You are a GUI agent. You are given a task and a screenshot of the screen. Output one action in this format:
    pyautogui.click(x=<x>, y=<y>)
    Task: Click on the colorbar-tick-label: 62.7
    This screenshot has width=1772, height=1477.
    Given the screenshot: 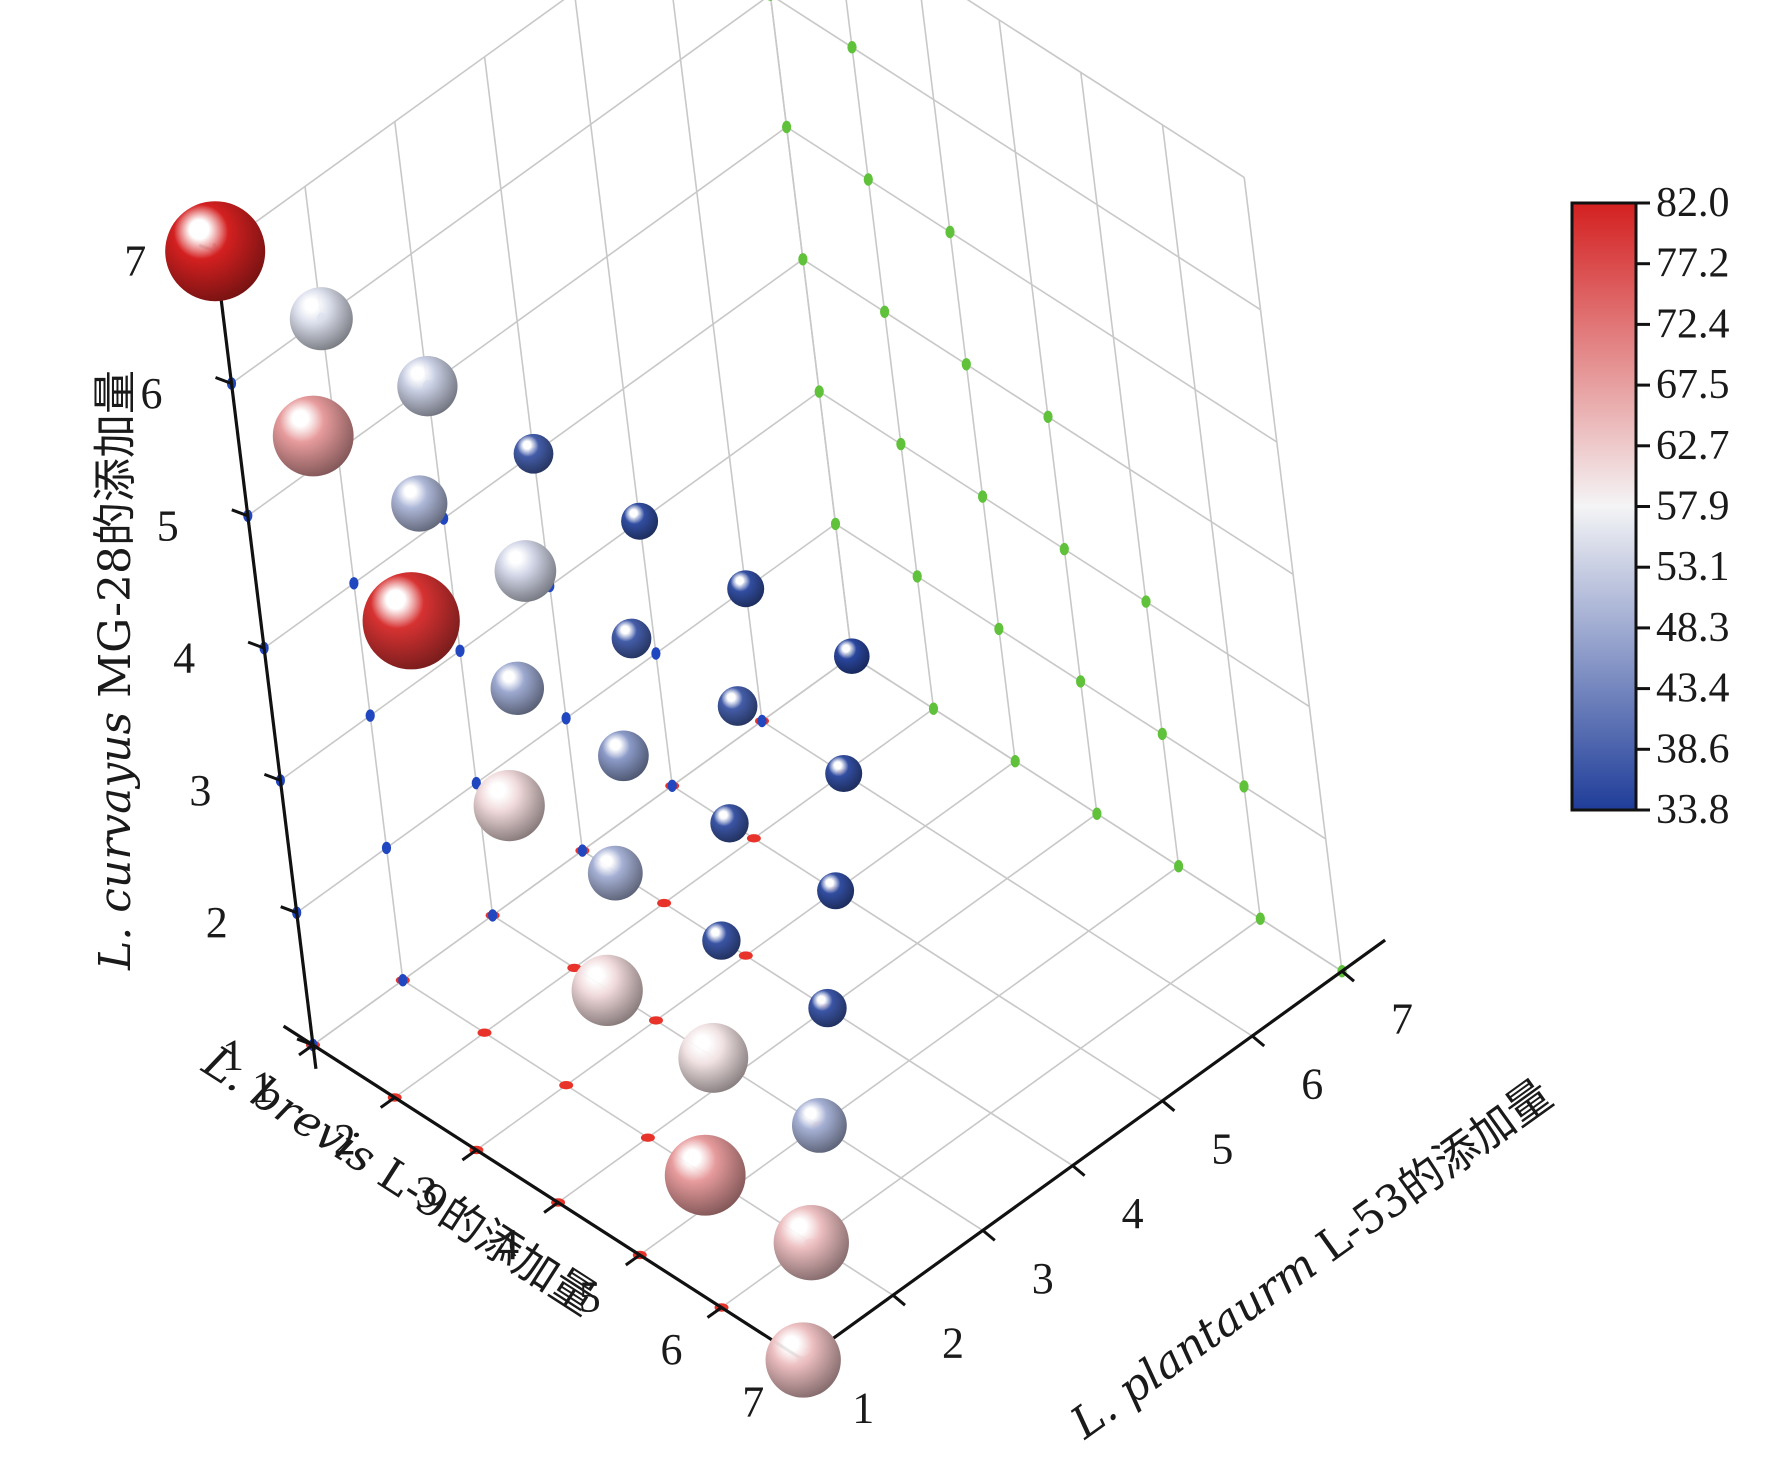 What is the action you would take?
    pyautogui.click(x=1693, y=446)
    